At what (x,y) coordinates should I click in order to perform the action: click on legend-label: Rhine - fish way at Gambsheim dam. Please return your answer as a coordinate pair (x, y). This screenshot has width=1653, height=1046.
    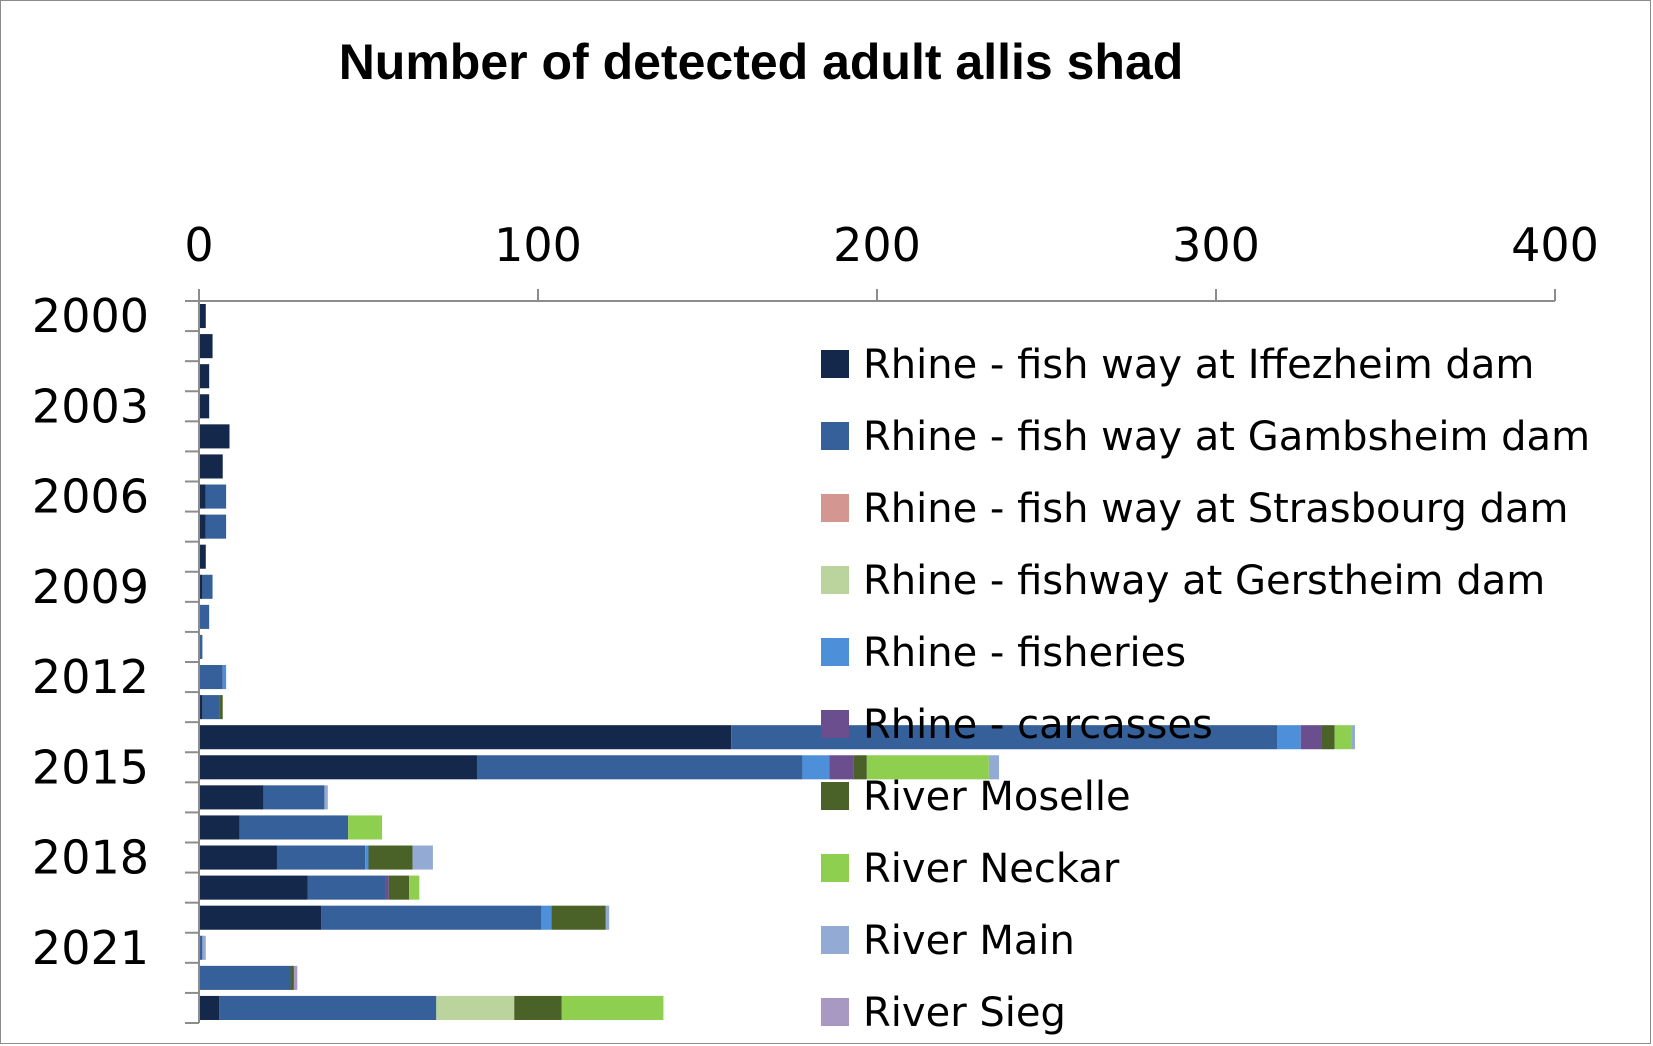
    Looking at the image, I should click on (1226, 437).